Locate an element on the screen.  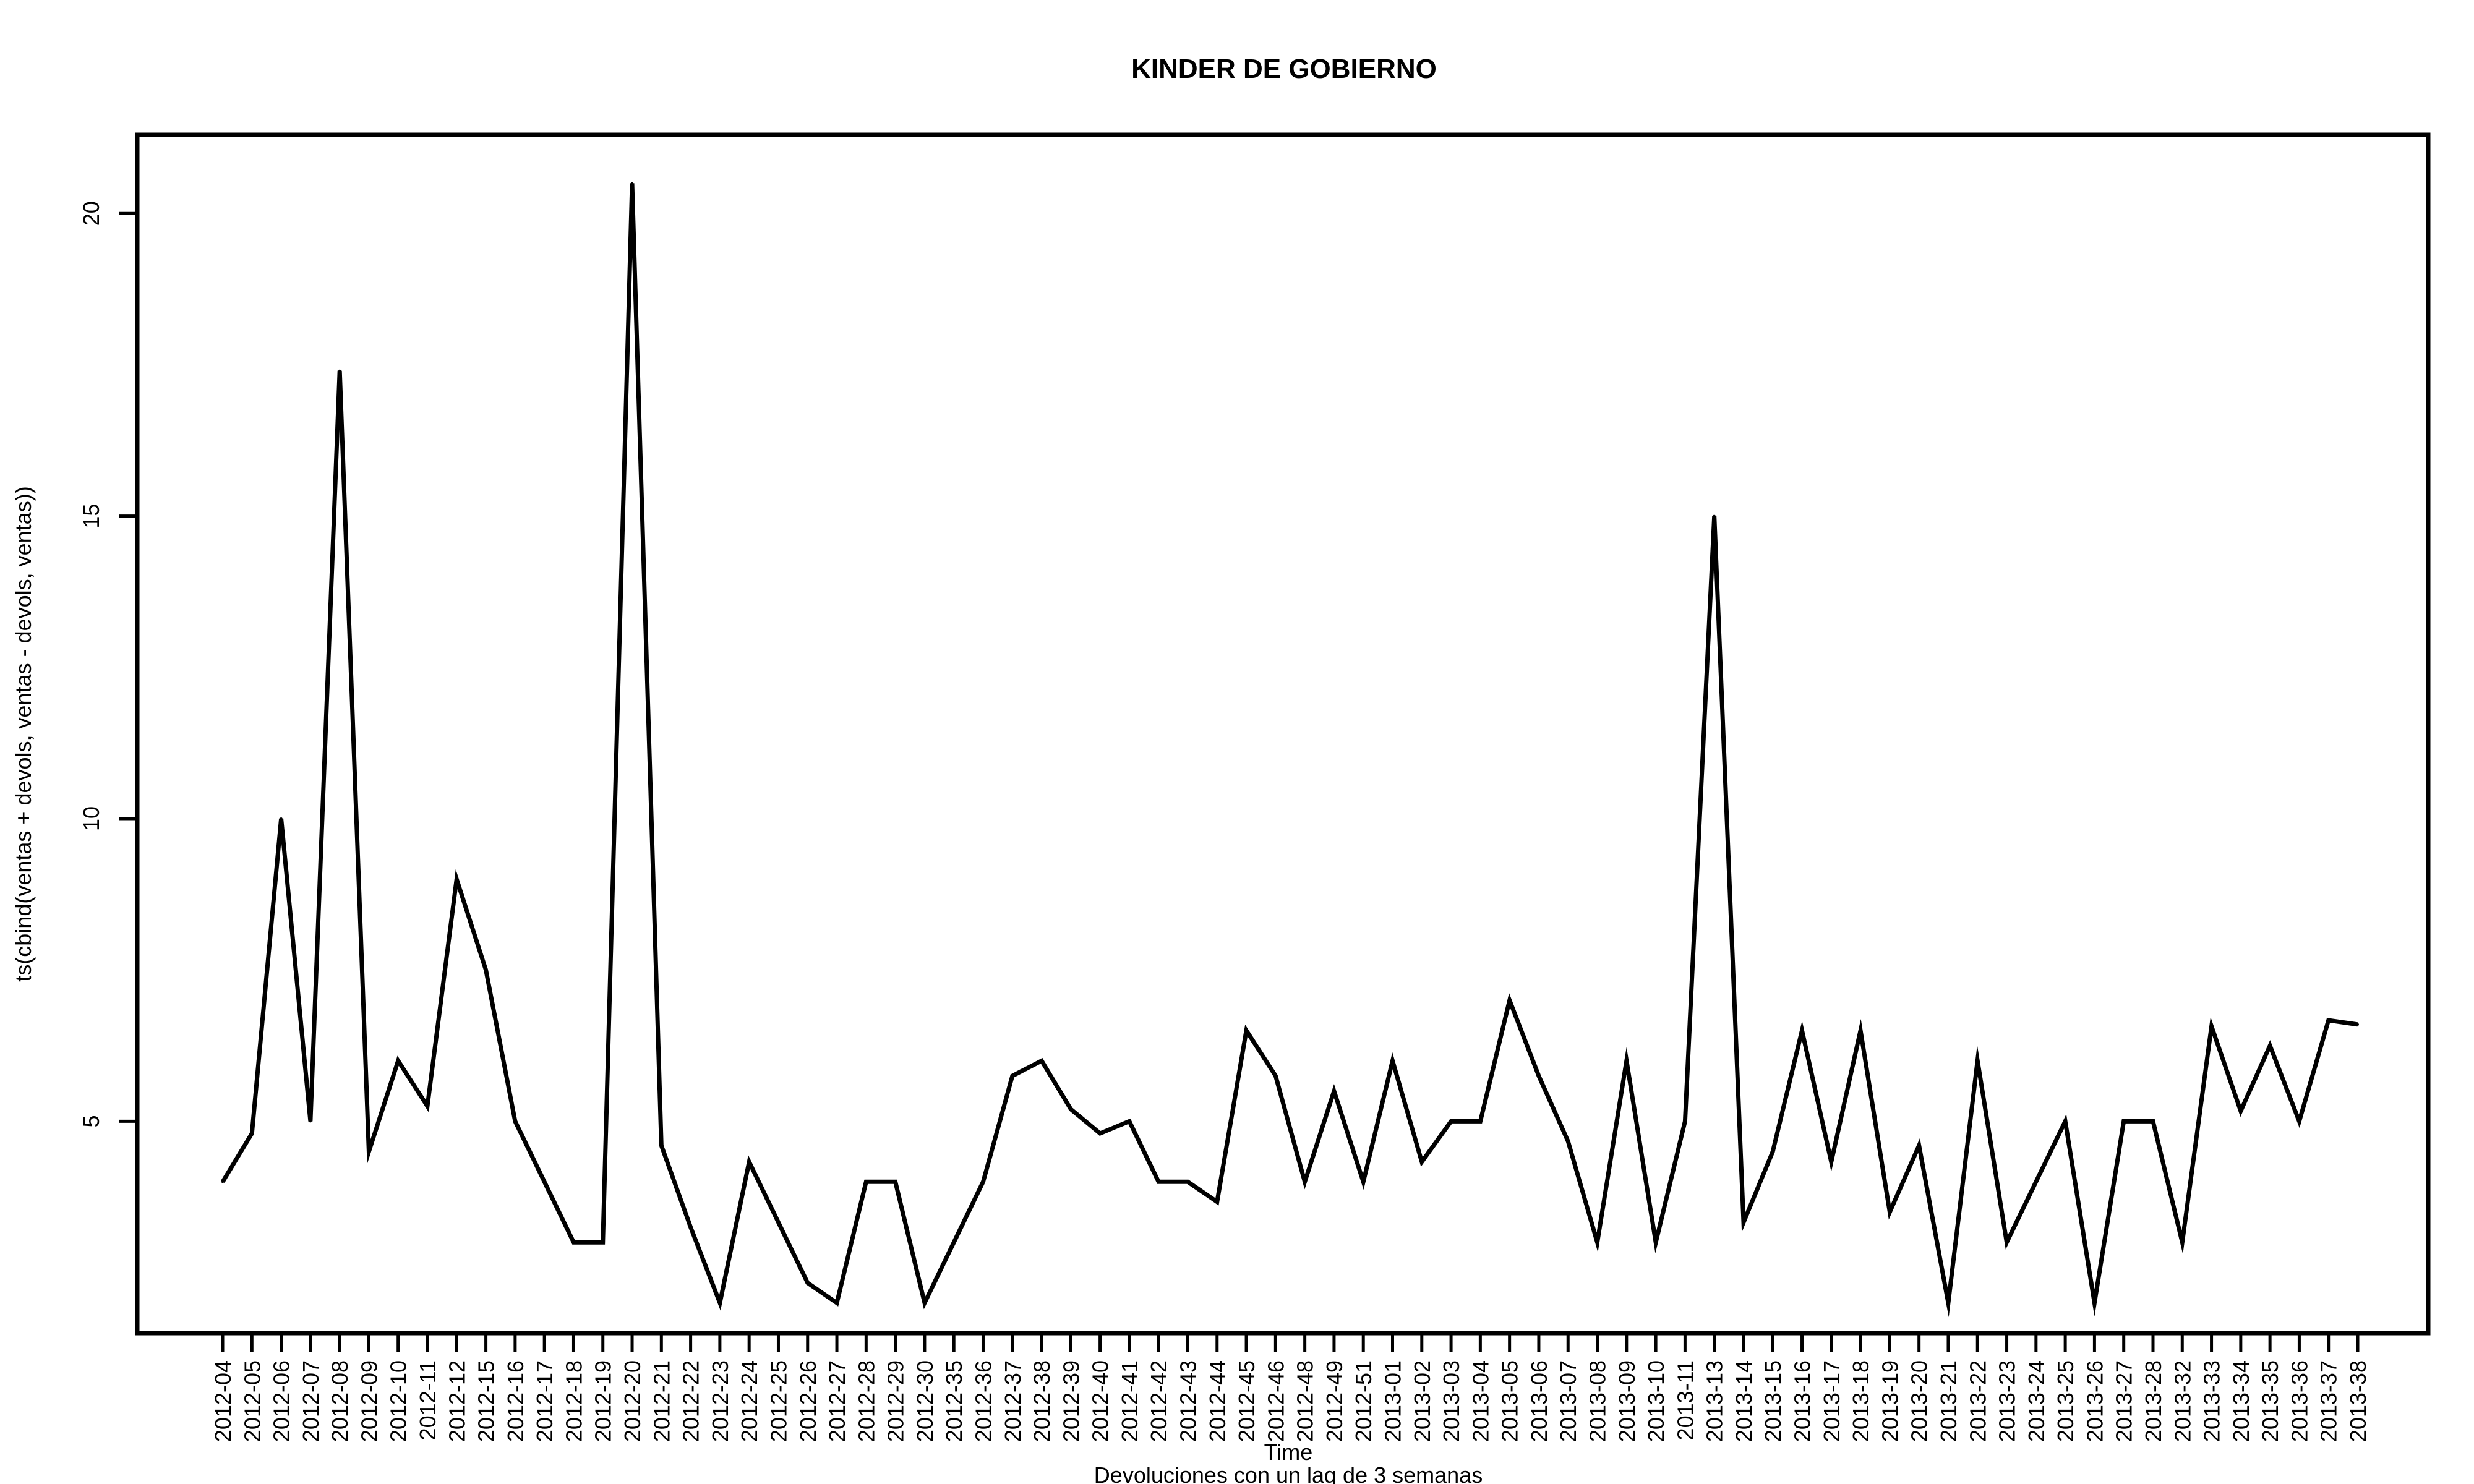
x-tick-label: 2013-23 is located at coordinates (2007, 1401).